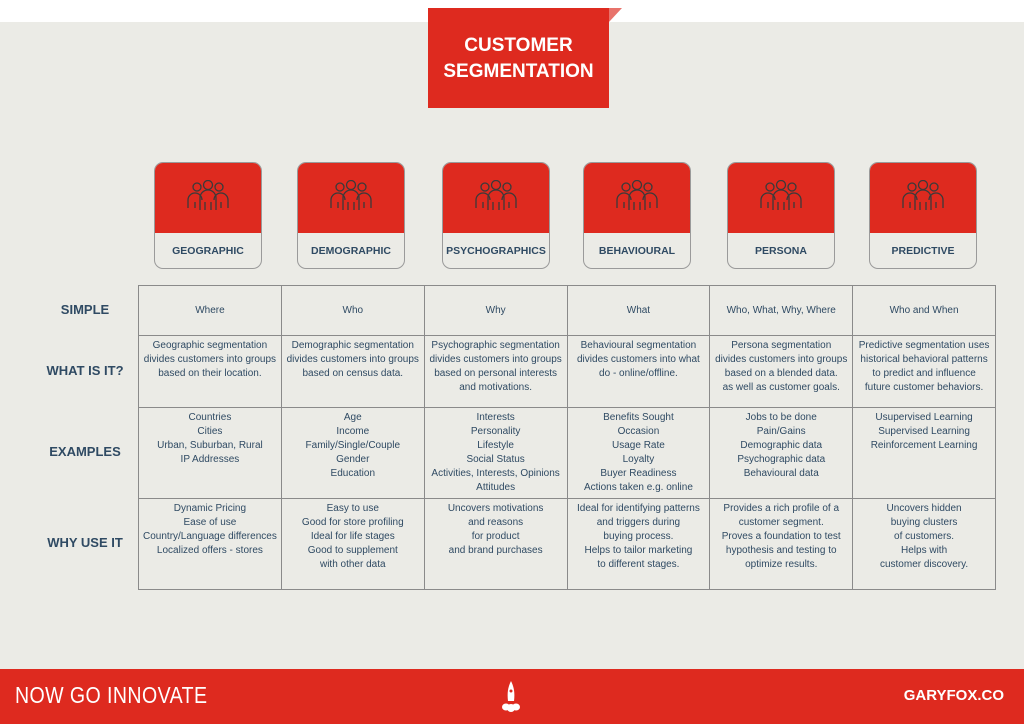 The width and height of the screenshot is (1024, 724). I want to click on cell-line: Attitudes, so click(496, 487).